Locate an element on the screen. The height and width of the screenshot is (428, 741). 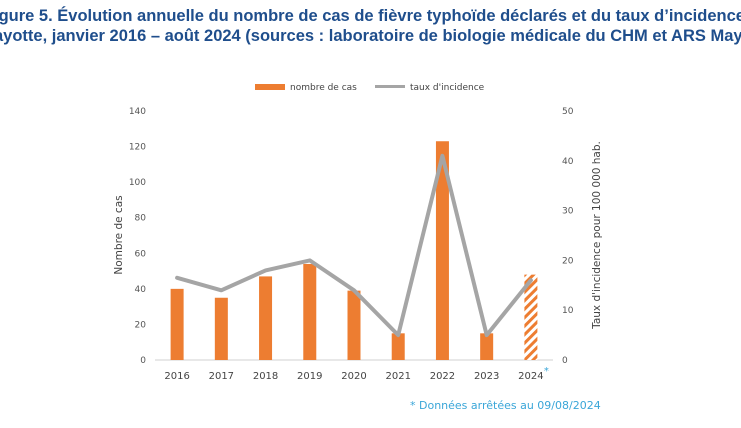
legend-label-bar: nombre de cas is located at coordinates (323, 88).